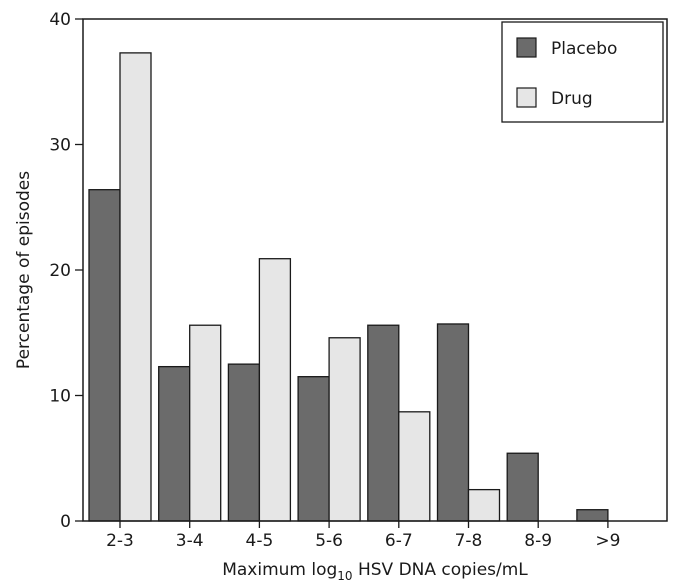  Describe the element at coordinates (279, 570) in the screenshot. I see `x-axis-label-main: Maximum log` at that location.